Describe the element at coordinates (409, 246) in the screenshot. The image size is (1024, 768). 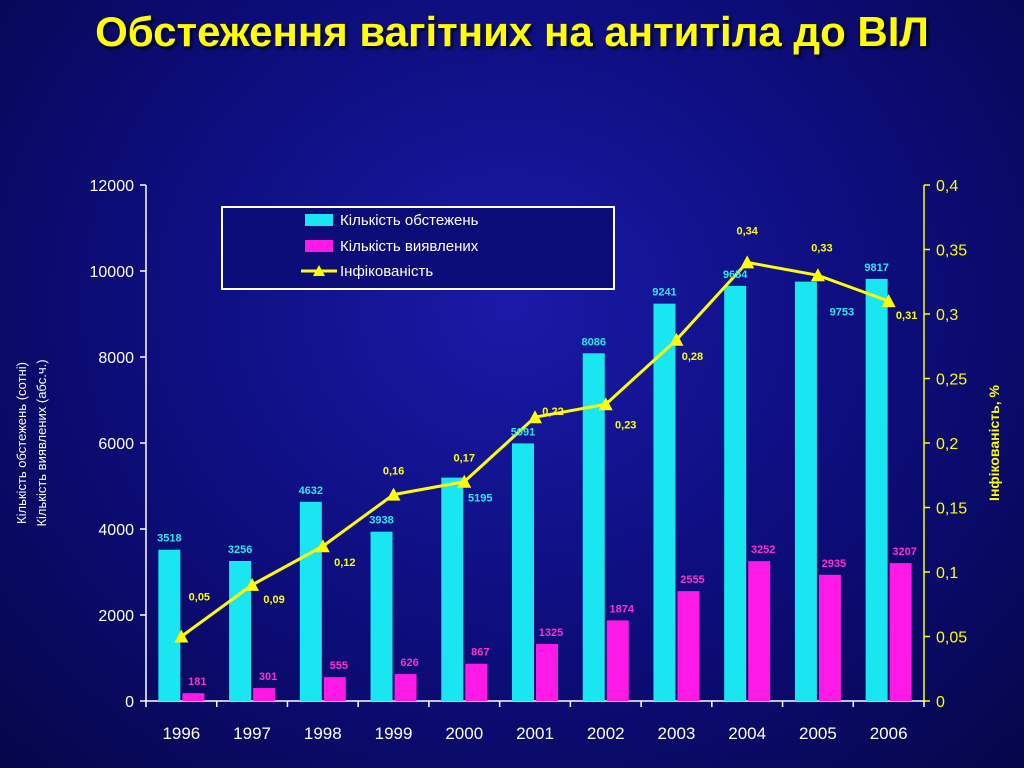
I see `legend-label-bar2: Кількість виявлених` at that location.